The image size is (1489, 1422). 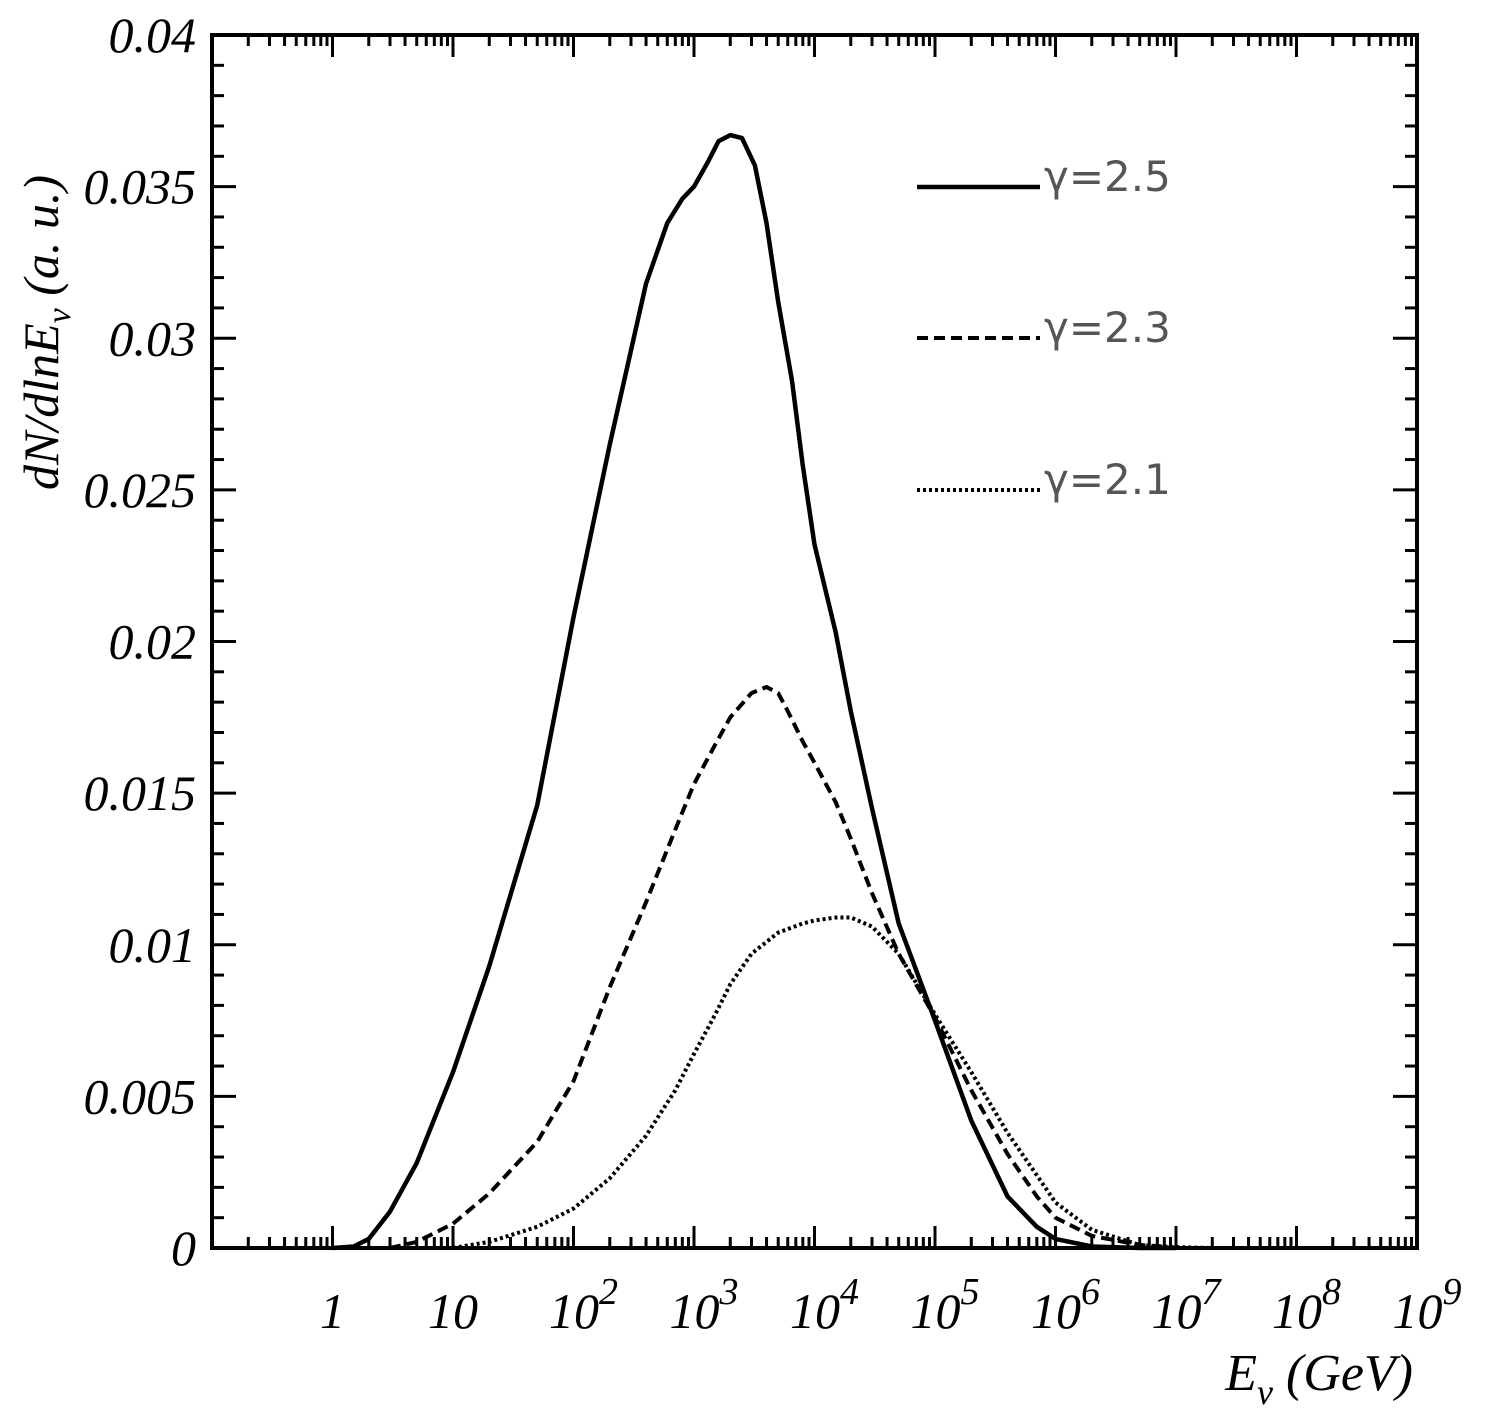 What do you see at coordinates (1452, 1292) in the screenshot?
I see `x-tick-label-exp: 9` at bounding box center [1452, 1292].